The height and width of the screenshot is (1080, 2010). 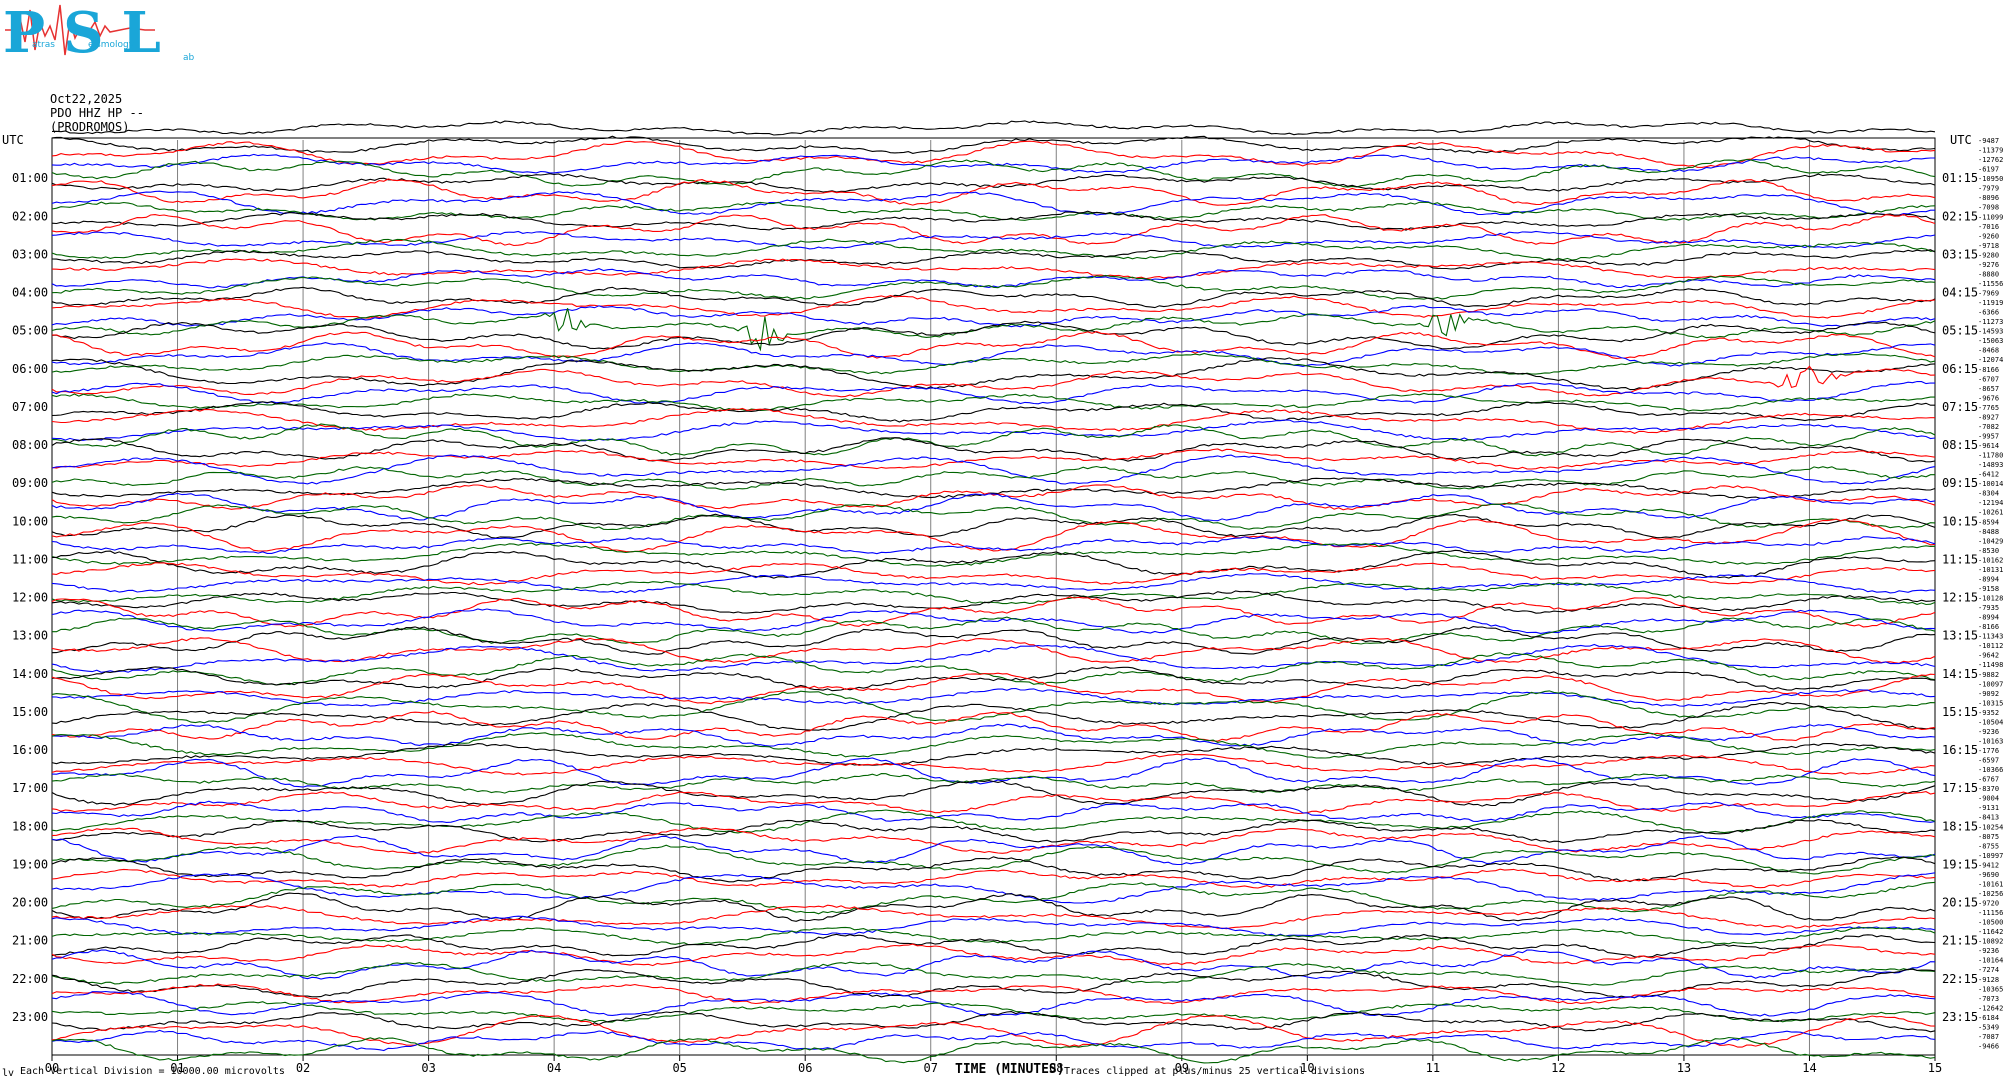 What do you see at coordinates (1988, 427) in the screenshot?
I see `trace-offset-label: -7082` at bounding box center [1988, 427].